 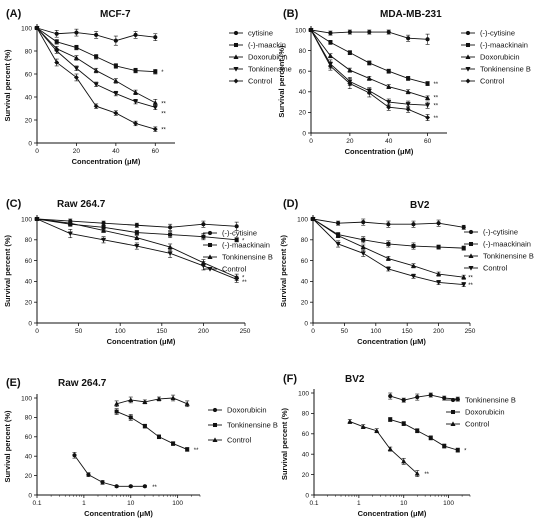 What do you see at coordinates (284, 443) in the screenshot?
I see `y-axis-label: Survival percent (%)` at bounding box center [284, 443].